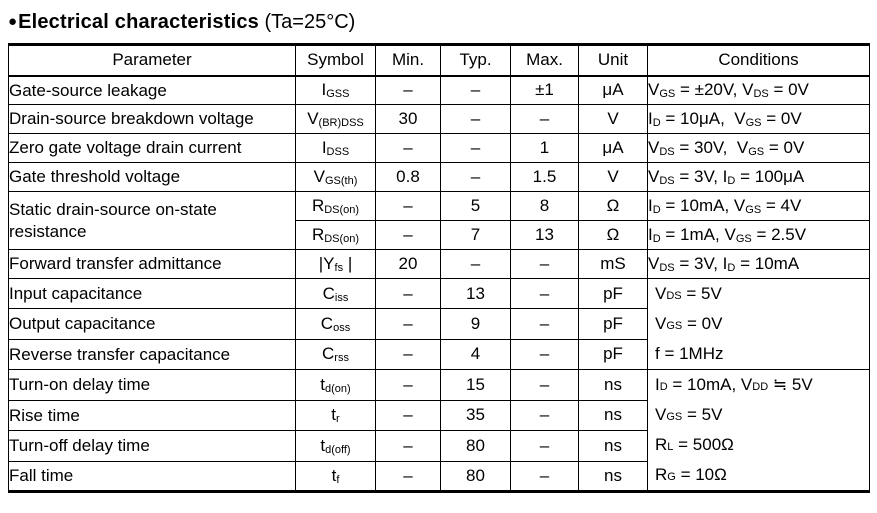 This screenshot has width=877, height=513. Describe the element at coordinates (335, 119) in the screenshot. I see `symbol-cell: V(BR)DSS` at that location.